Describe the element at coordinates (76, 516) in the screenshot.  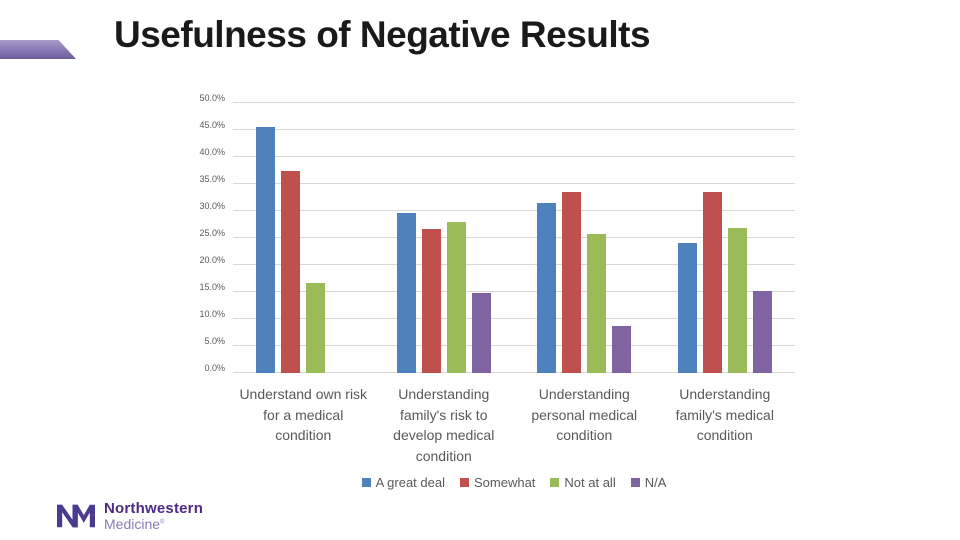
I see `nm-monogram-icon` at that location.